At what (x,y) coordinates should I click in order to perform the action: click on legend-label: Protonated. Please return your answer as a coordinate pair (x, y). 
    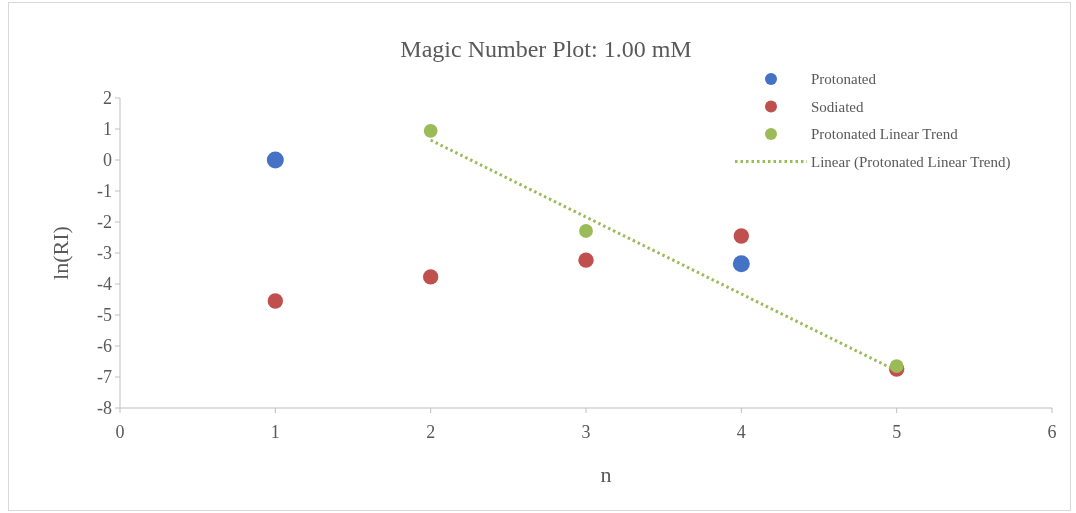
    Looking at the image, I should click on (844, 79).